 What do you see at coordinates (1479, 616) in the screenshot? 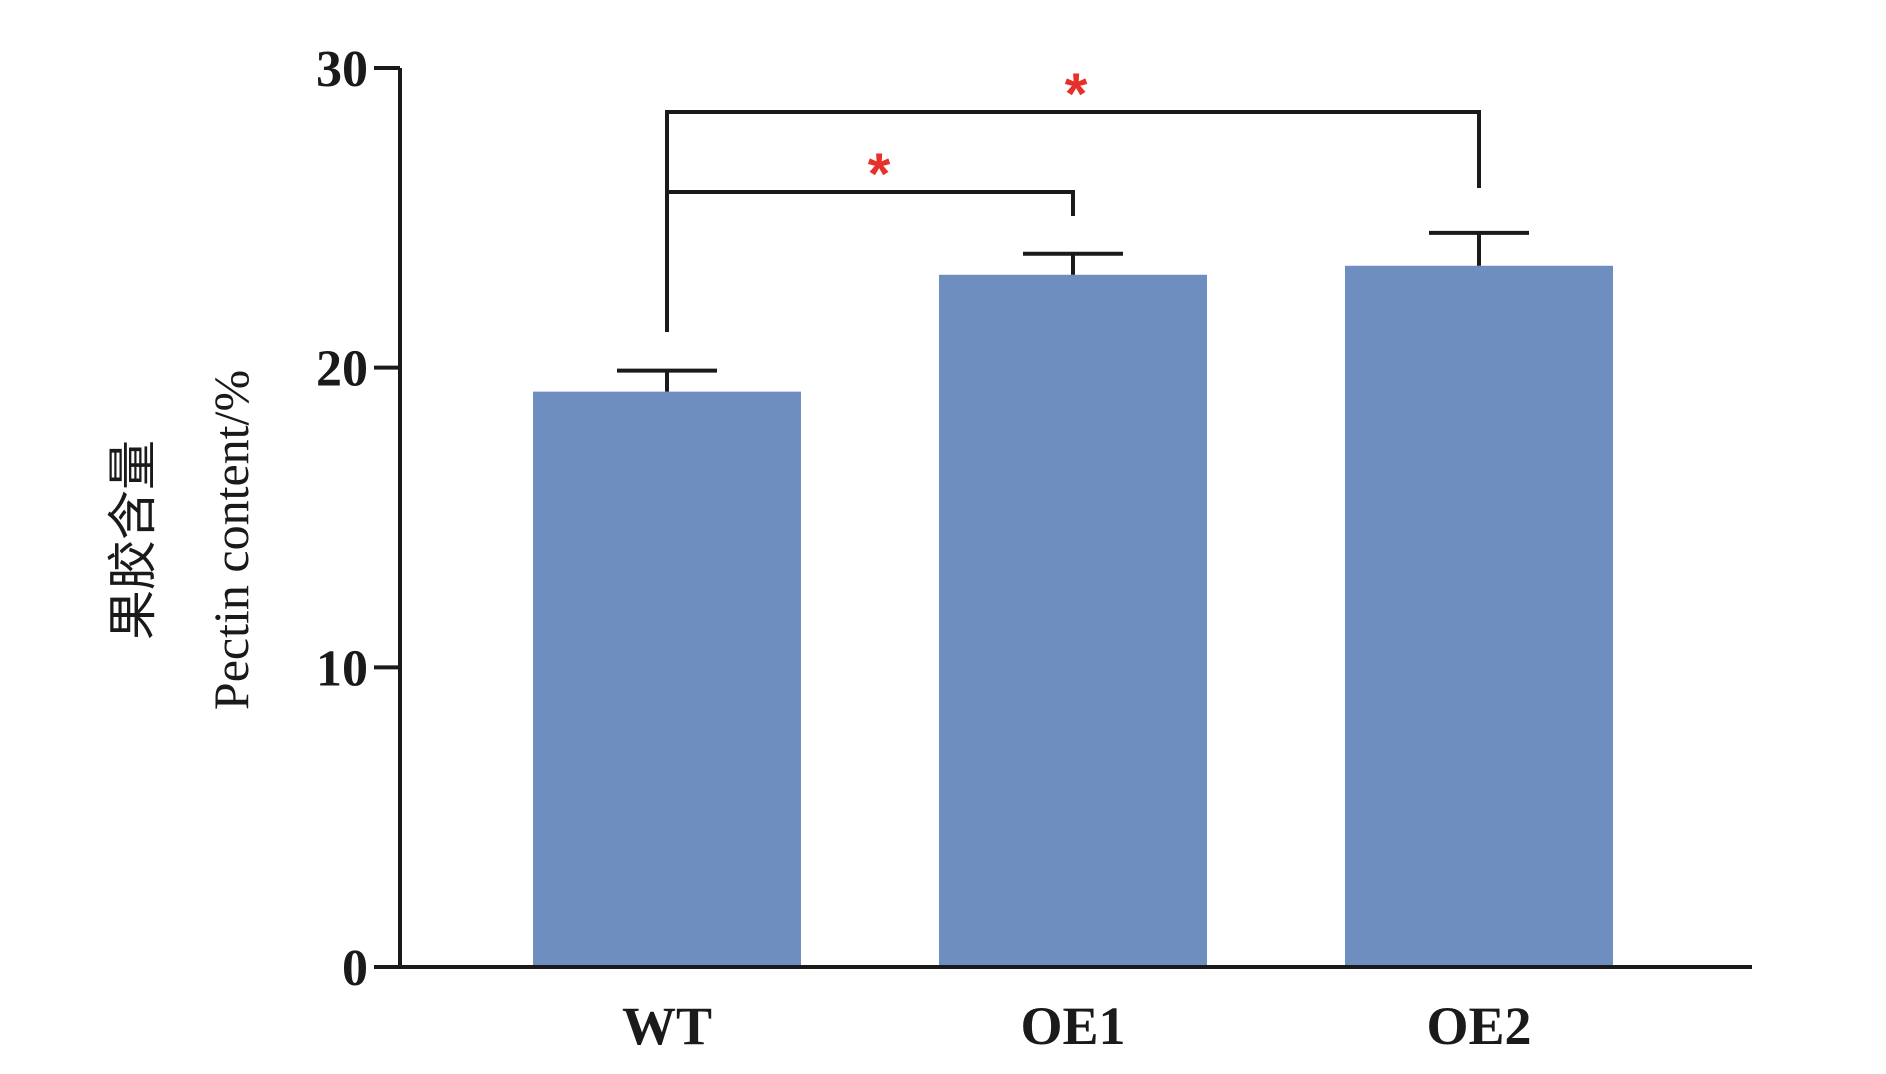
I see `bar-oe2` at bounding box center [1479, 616].